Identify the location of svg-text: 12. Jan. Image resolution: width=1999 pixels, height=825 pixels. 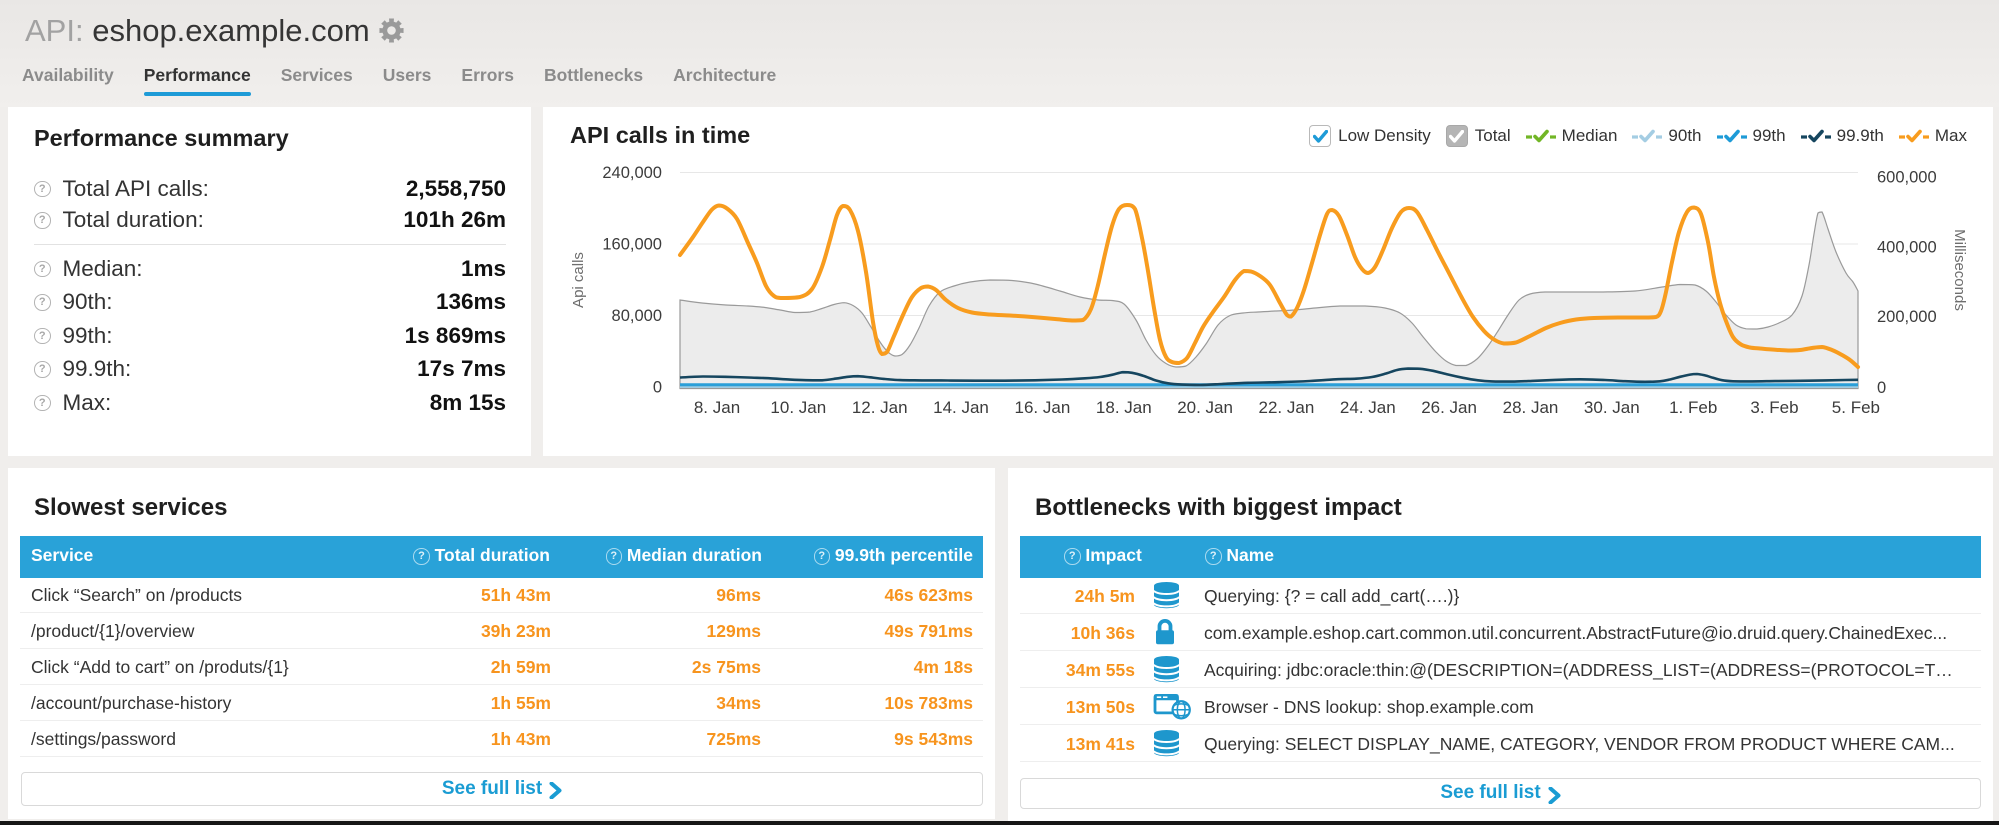
(880, 407).